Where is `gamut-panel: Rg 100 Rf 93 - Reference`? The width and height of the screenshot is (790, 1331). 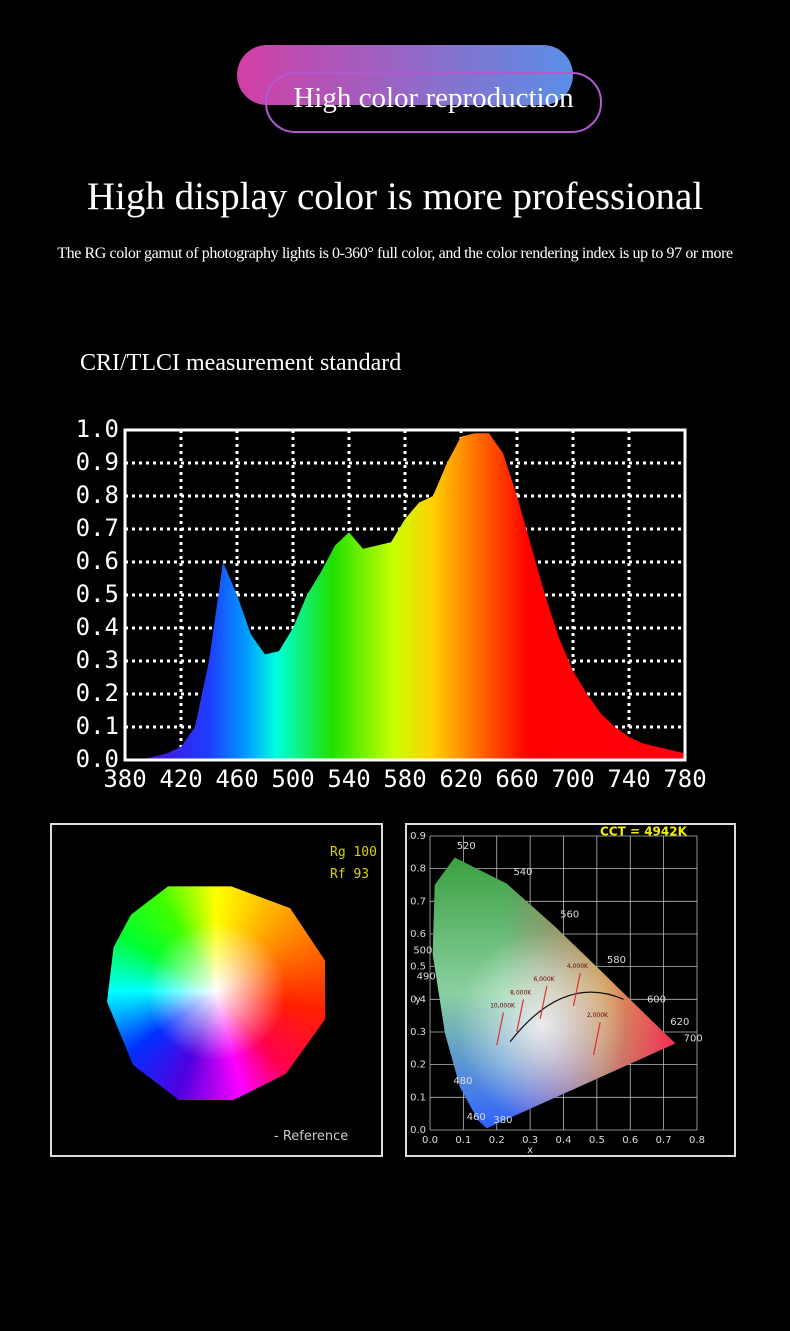 gamut-panel: Rg 100 Rf 93 - Reference is located at coordinates (216, 990).